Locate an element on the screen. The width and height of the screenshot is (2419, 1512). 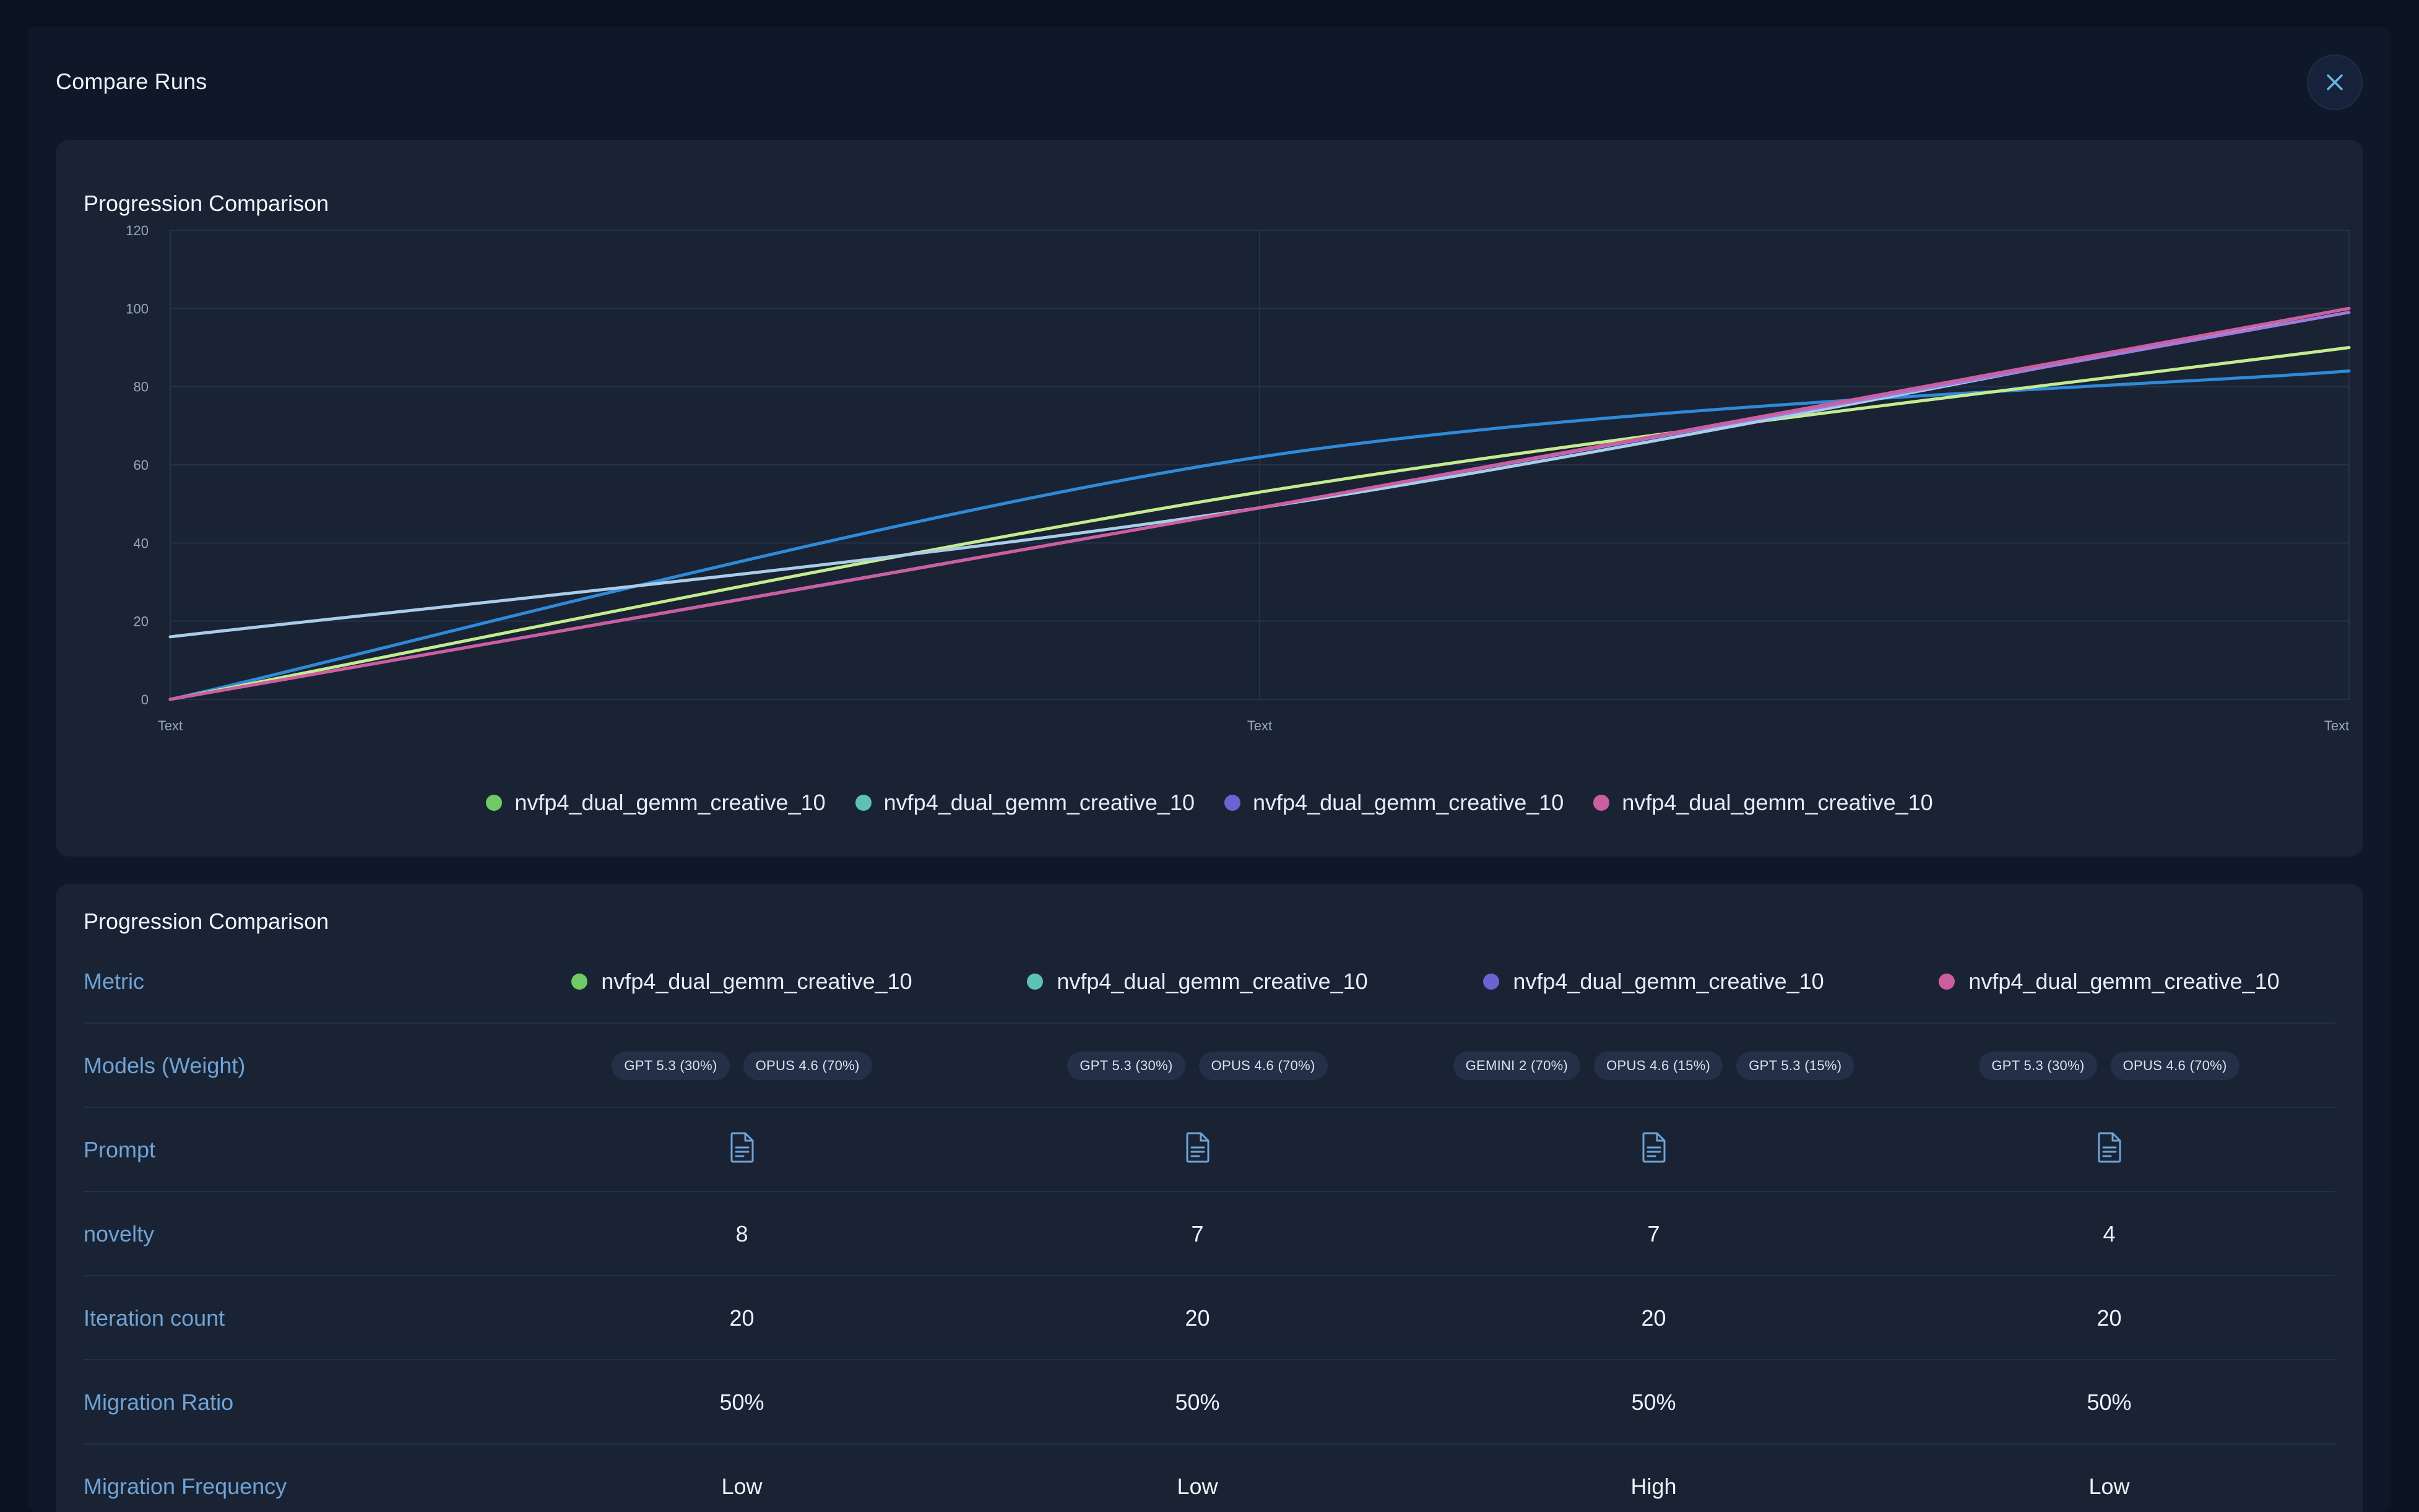
close-icon is located at coordinates (2335, 82).